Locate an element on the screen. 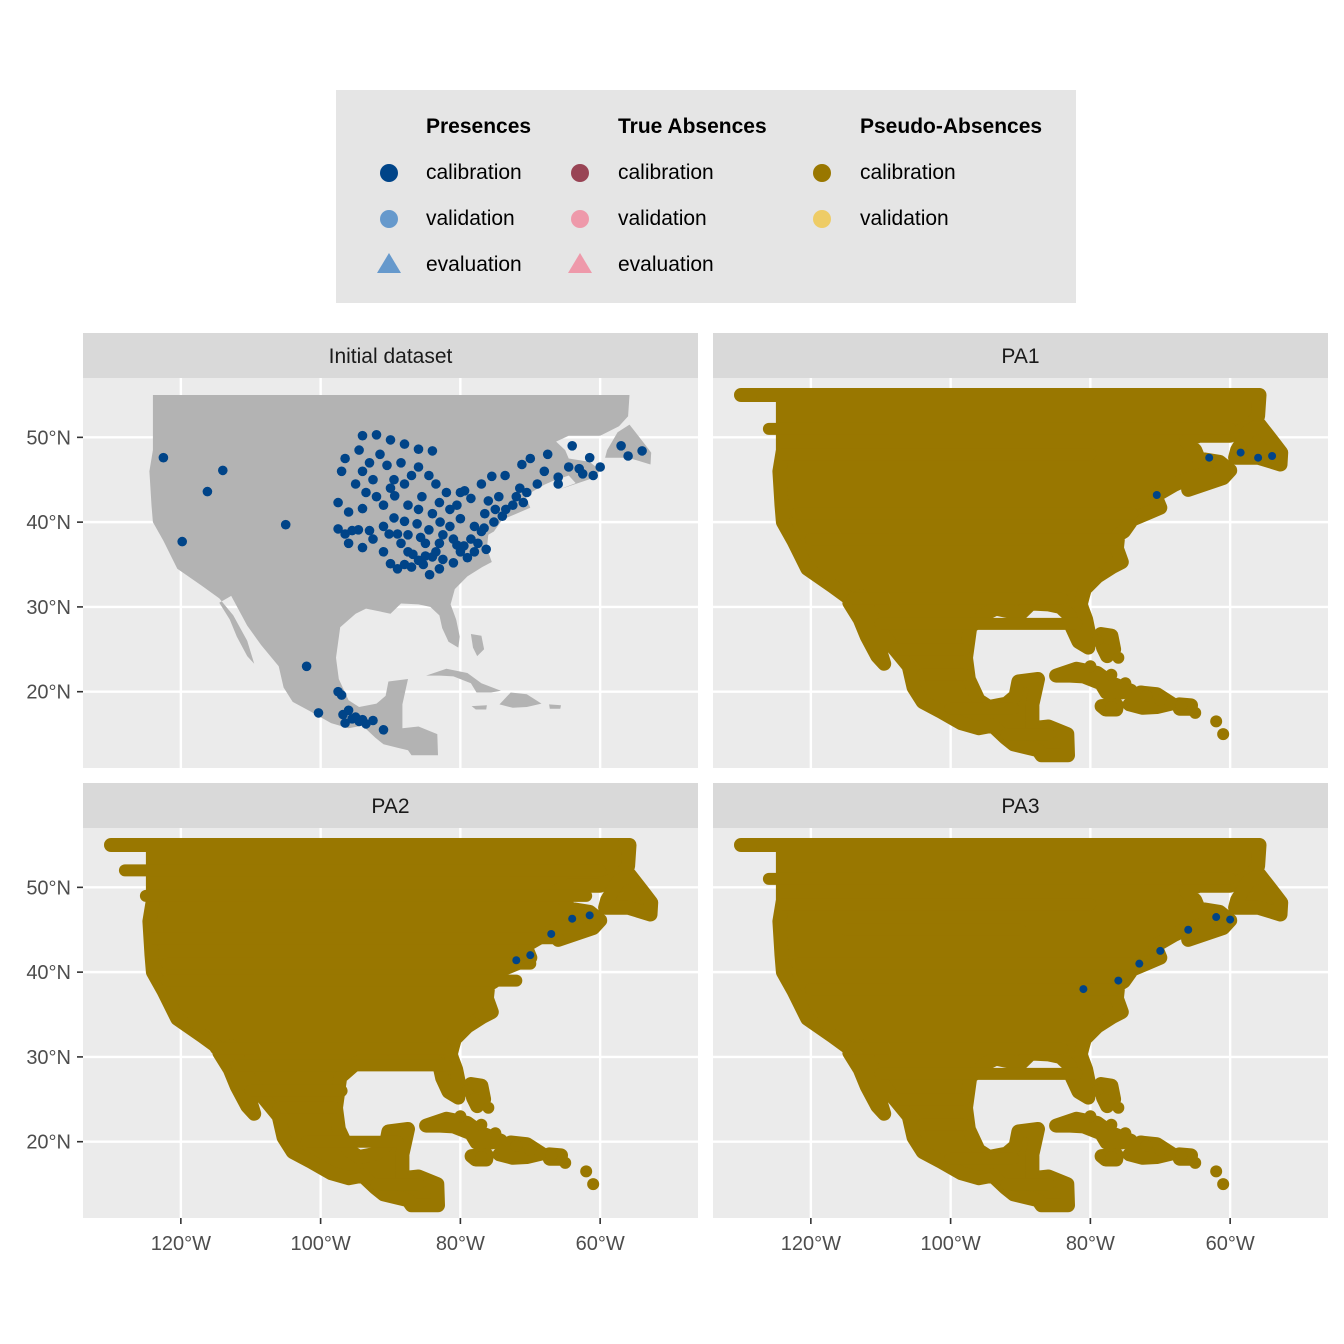 The image size is (1344, 1344). legend-key-presences-validation is located at coordinates (389, 219).